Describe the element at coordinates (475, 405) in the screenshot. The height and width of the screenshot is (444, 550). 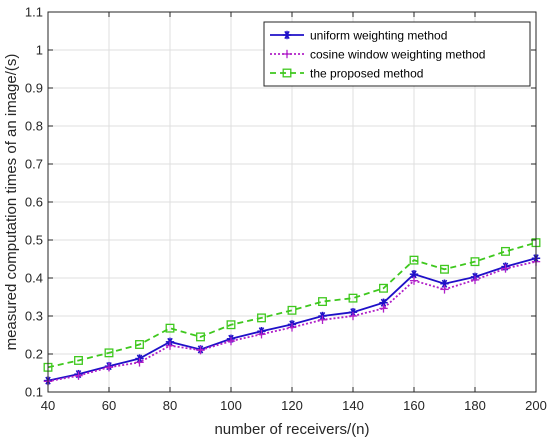
I see `x-tick-label: 180` at that location.